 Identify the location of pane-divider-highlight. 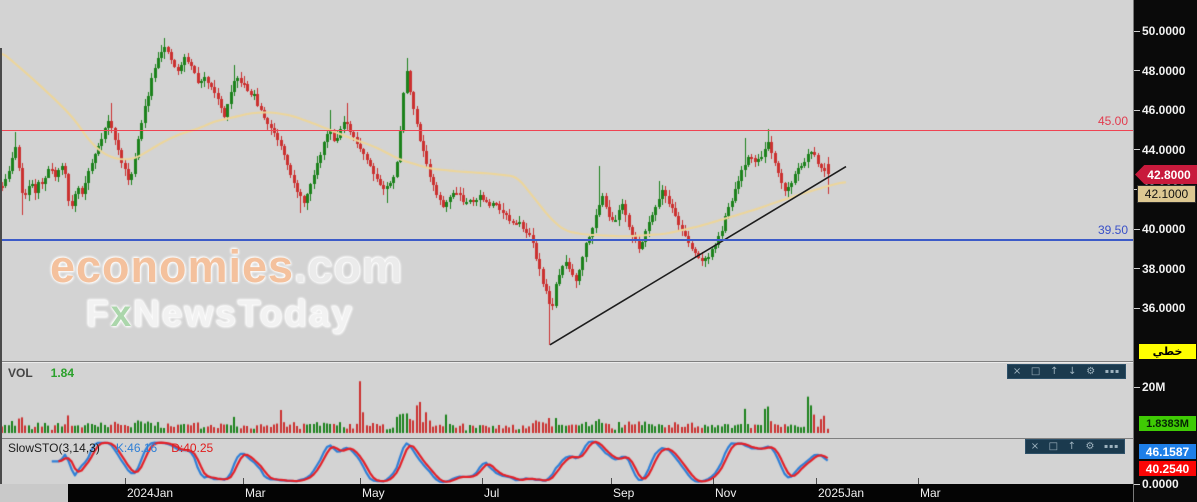
(566, 362).